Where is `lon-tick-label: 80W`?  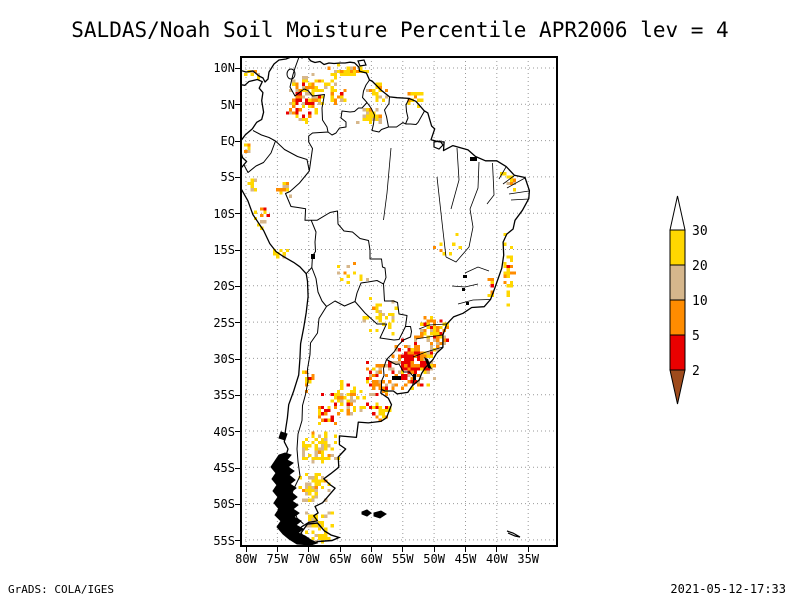
lon-tick-label: 80W is located at coordinates (246, 559).